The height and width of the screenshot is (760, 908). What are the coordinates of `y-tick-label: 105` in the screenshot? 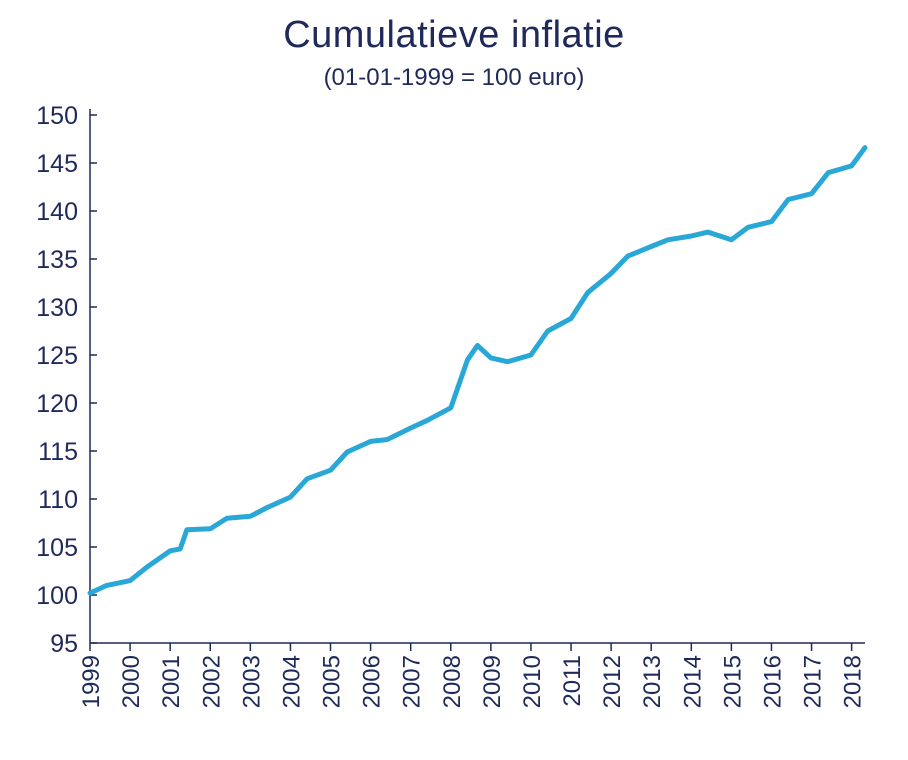 It's located at (57, 548).